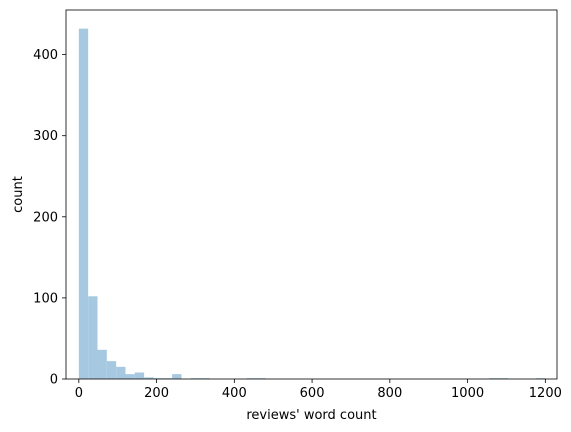  I want to click on y-tick-label: 300, so click(45, 136).